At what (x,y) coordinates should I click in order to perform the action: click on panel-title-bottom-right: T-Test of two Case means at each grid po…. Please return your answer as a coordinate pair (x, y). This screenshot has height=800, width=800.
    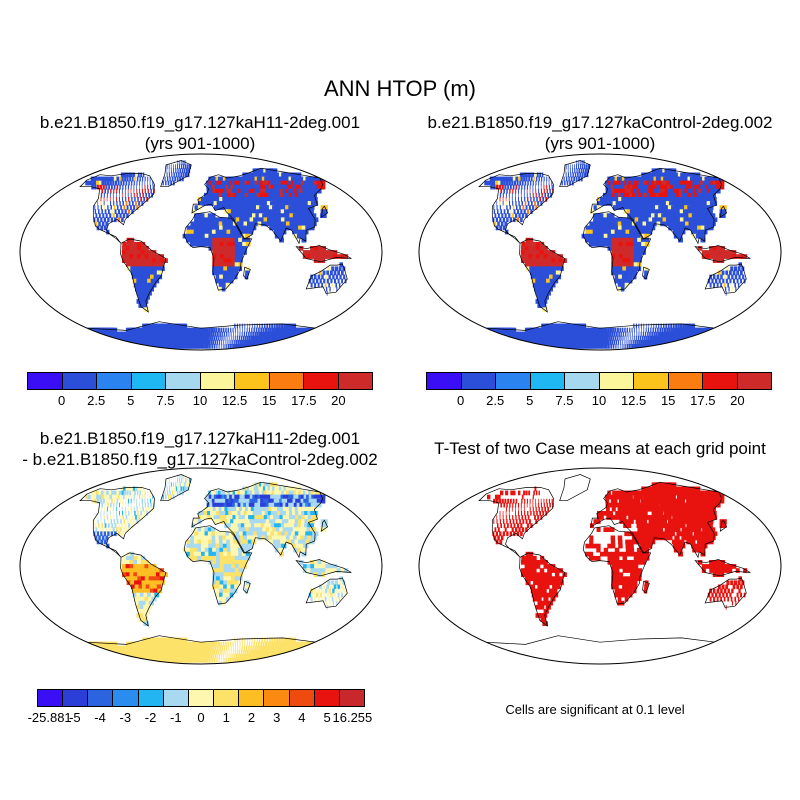
    Looking at the image, I should click on (600, 448).